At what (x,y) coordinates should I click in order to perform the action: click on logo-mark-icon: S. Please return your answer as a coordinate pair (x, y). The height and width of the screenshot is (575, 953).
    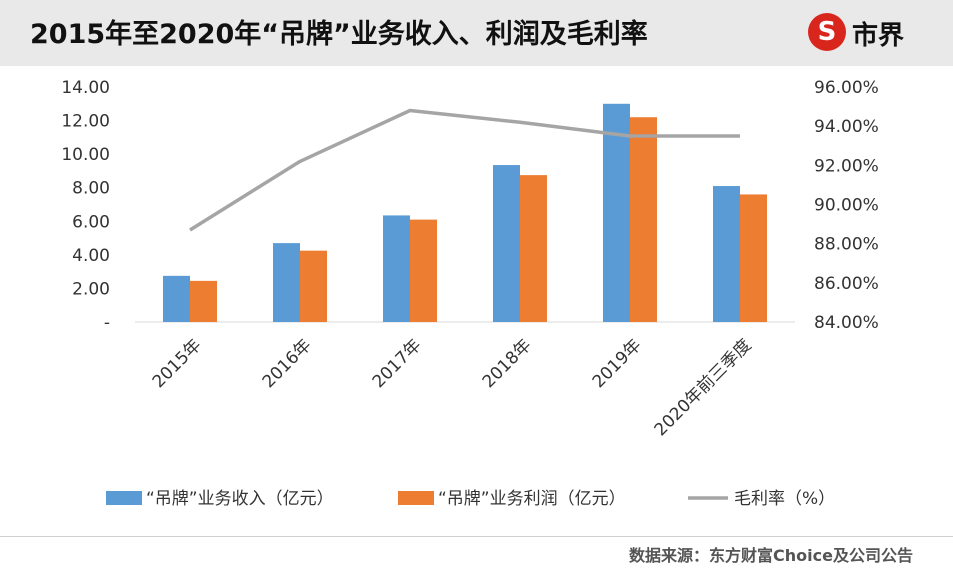
    Looking at the image, I should click on (827, 32).